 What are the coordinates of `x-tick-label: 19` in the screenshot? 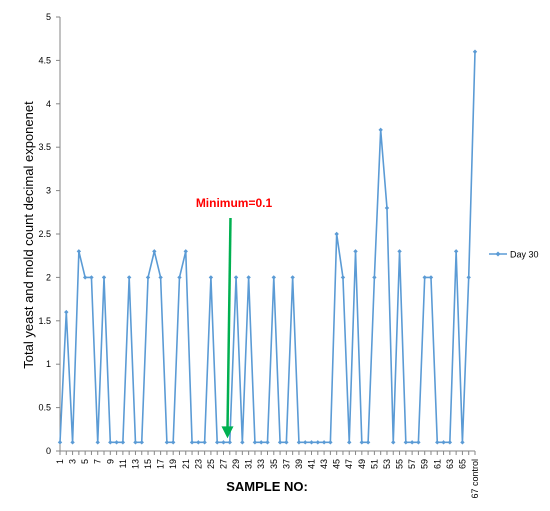 It's located at (173, 464).